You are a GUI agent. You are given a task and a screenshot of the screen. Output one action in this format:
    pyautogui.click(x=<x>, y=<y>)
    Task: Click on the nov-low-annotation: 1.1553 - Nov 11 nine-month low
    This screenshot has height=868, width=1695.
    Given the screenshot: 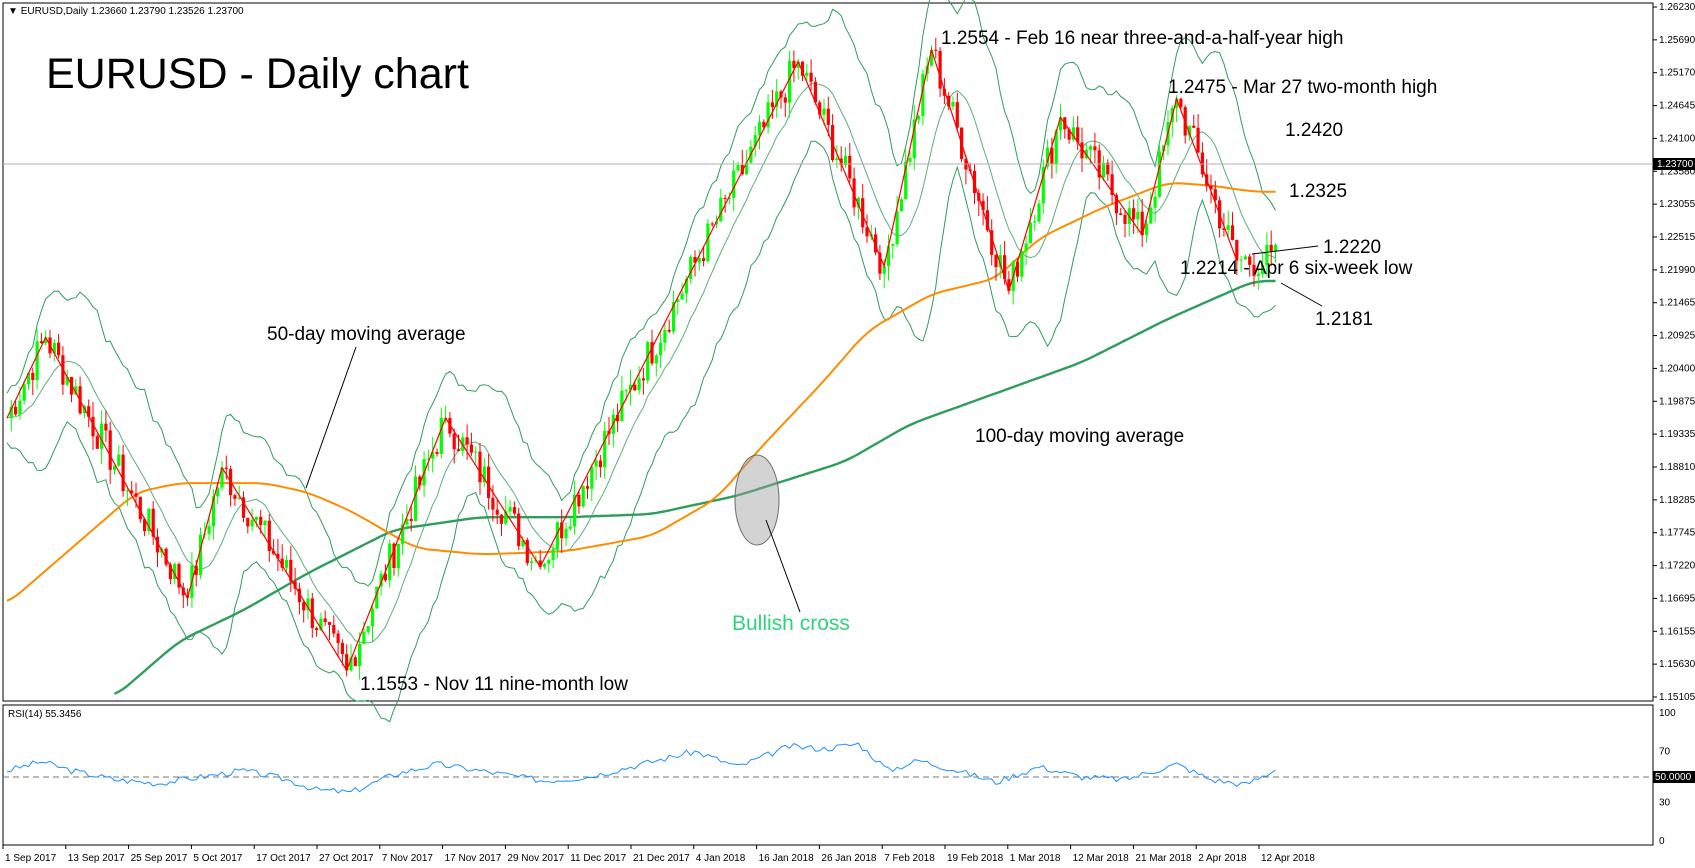 What is the action you would take?
    pyautogui.click(x=494, y=684)
    